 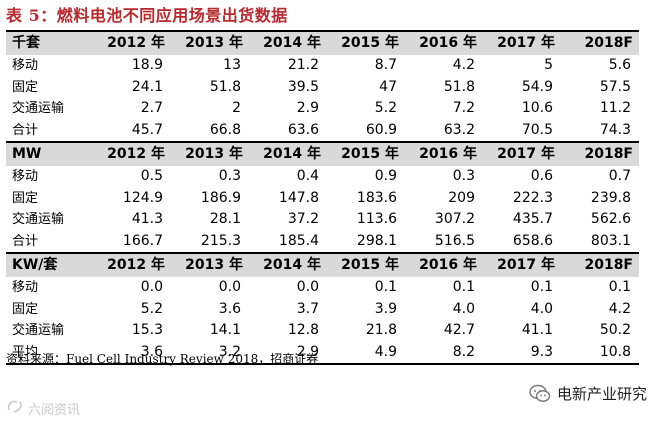 What do you see at coordinates (322, 88) in the screenshot?
I see `table-row: 固定 24.1 51.8 39.5 47 51.8 54.9 57.5` at bounding box center [322, 88].